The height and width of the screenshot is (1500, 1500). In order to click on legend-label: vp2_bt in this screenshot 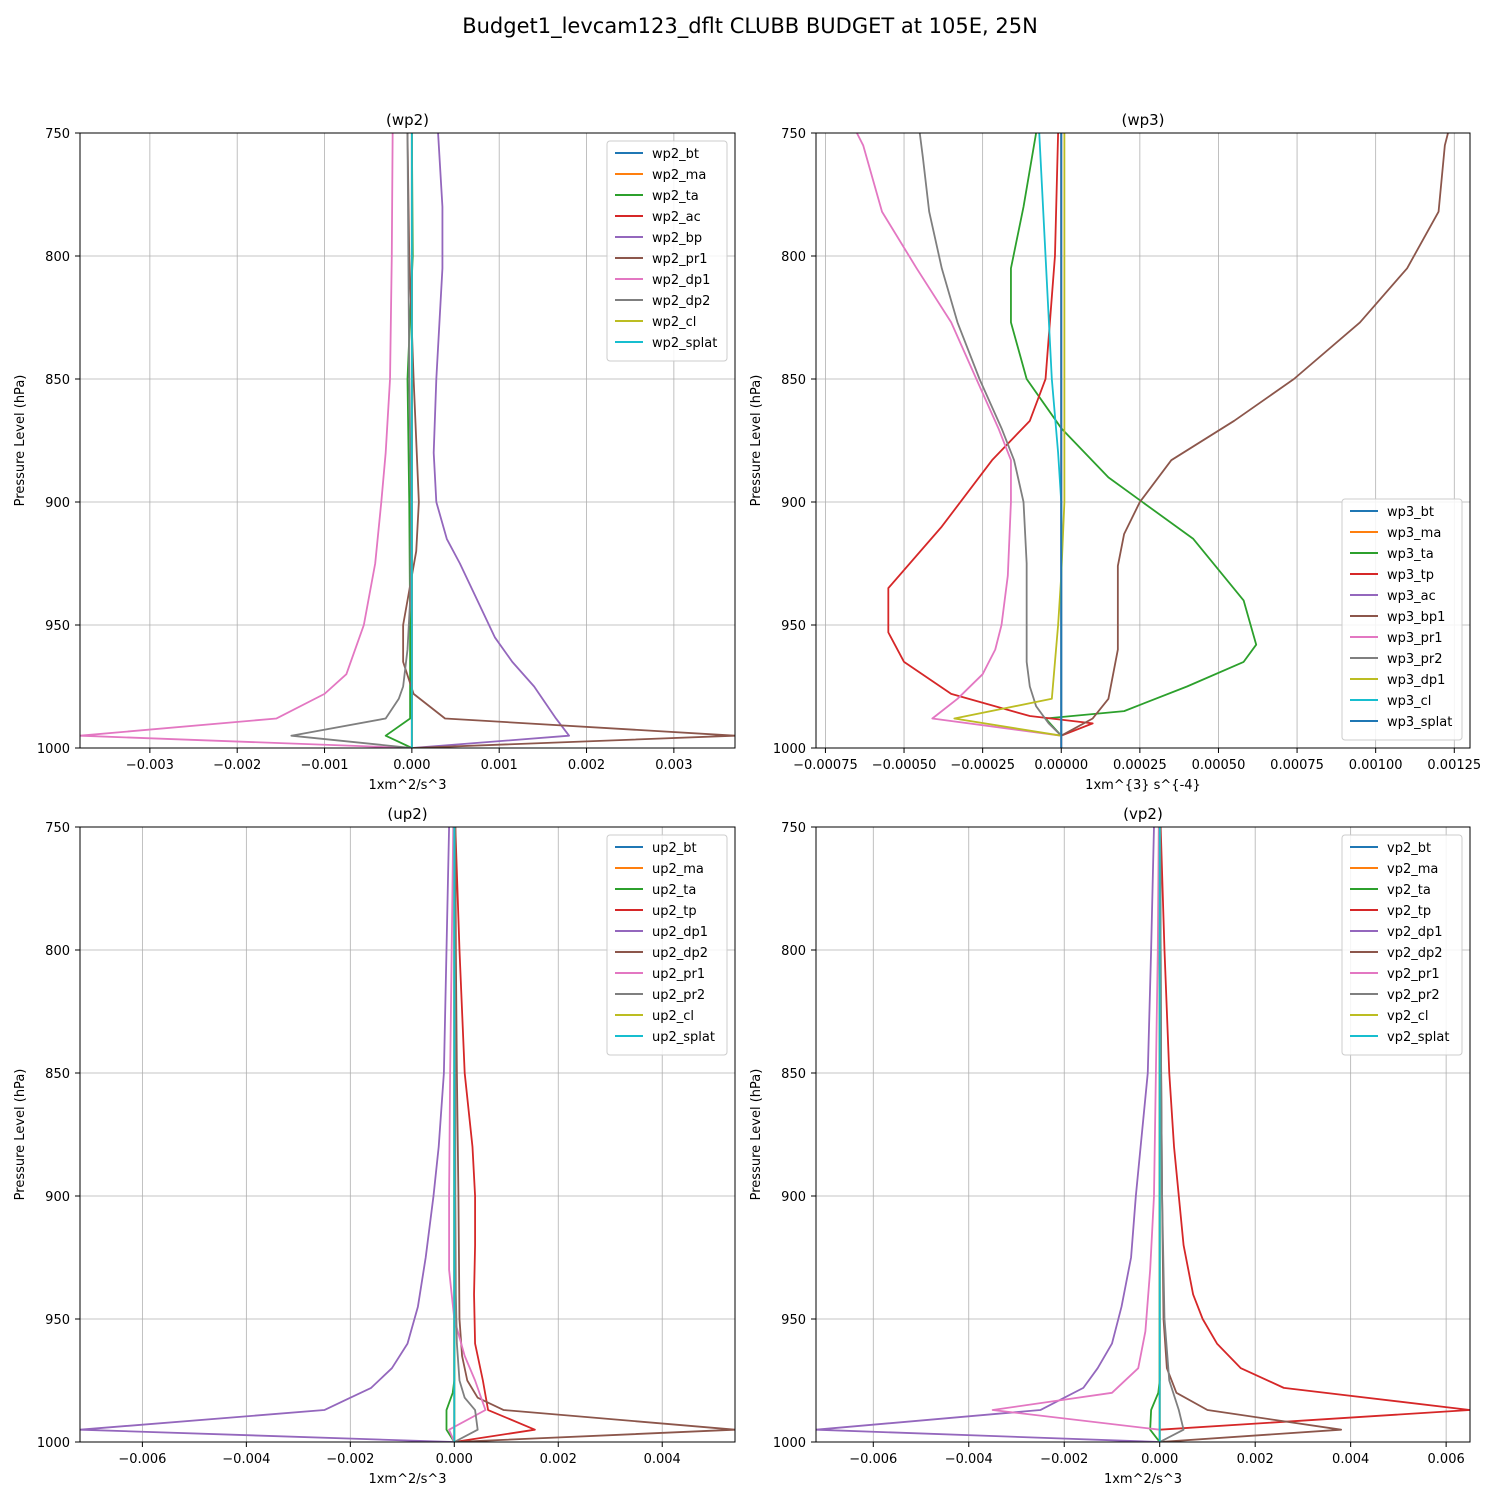, I will do `click(1409, 848)`.